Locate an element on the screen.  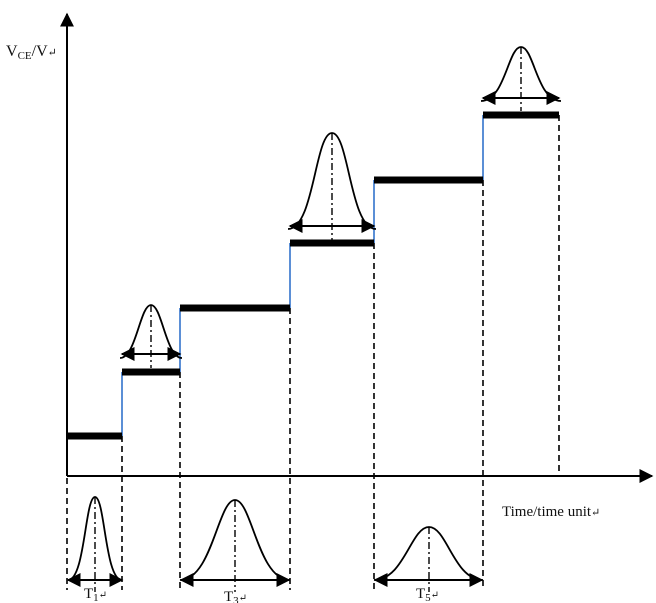
x-axis-label: Time/time unit↵ is located at coordinates (551, 512).